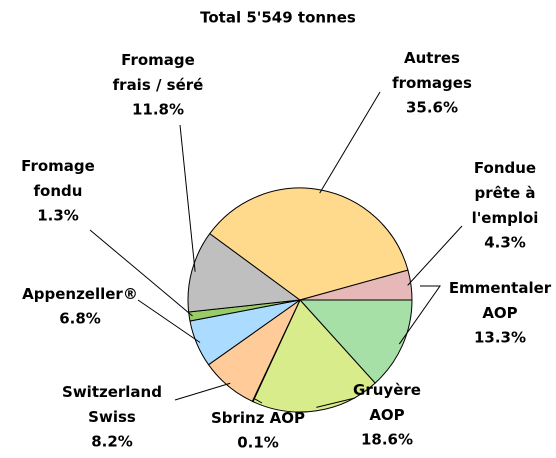 The height and width of the screenshot is (458, 556). Describe the element at coordinates (505, 193) in the screenshot. I see `slice-label: Fondue prête à l'emploi` at that location.